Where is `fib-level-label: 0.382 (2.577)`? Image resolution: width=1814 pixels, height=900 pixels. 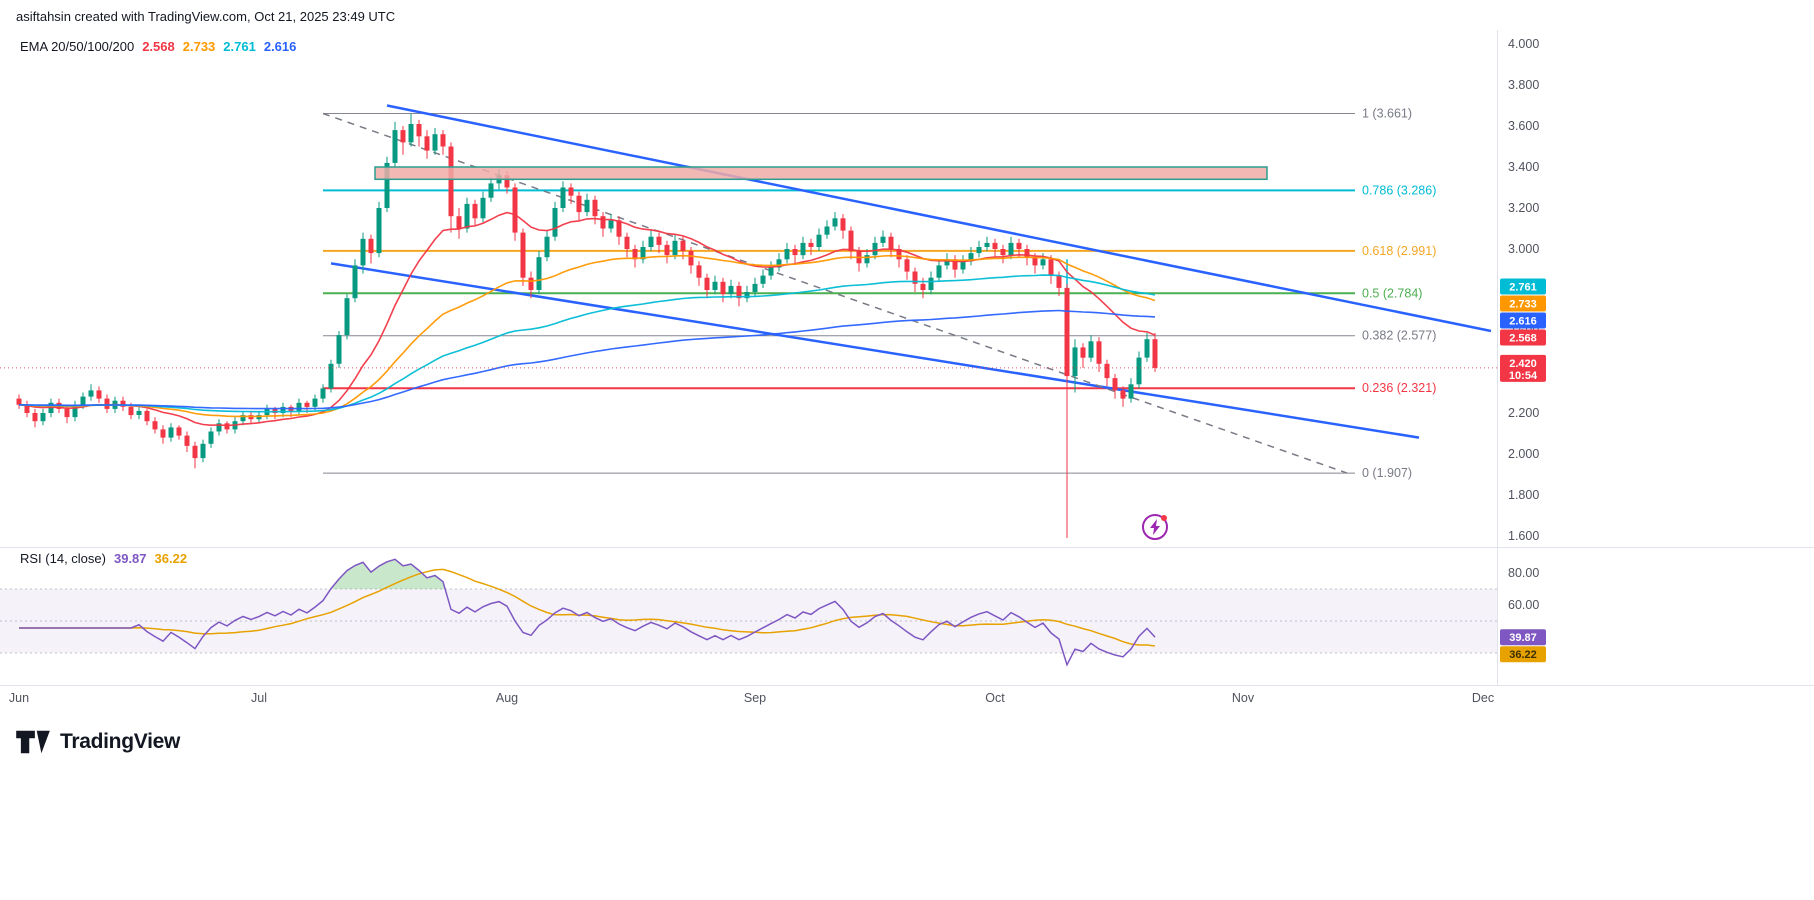 fib-level-label: 0.382 (2.577) is located at coordinates (1399, 336).